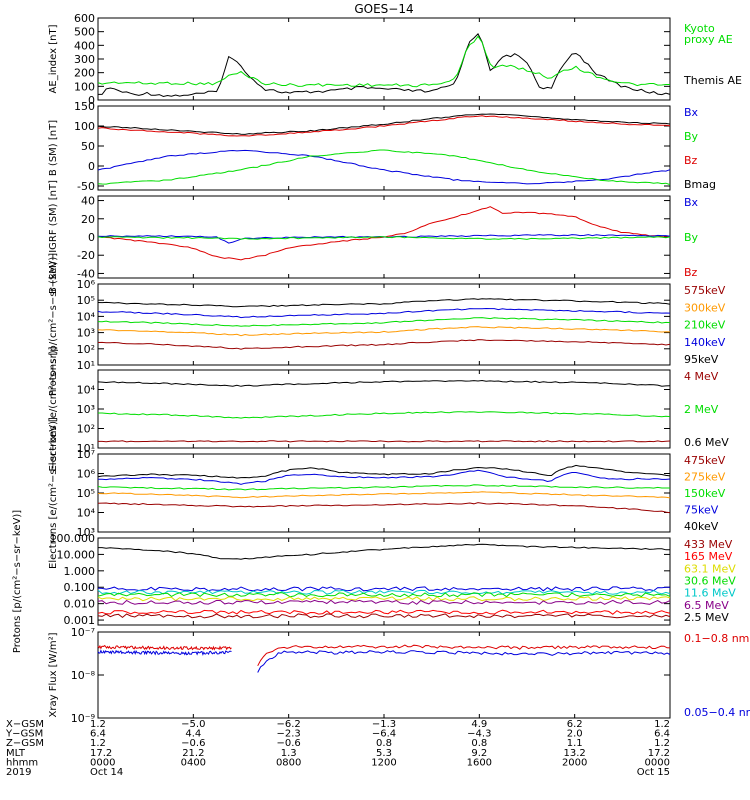  What do you see at coordinates (384, 724) in the screenshot?
I see `ephem-cell: −1.3` at bounding box center [384, 724].